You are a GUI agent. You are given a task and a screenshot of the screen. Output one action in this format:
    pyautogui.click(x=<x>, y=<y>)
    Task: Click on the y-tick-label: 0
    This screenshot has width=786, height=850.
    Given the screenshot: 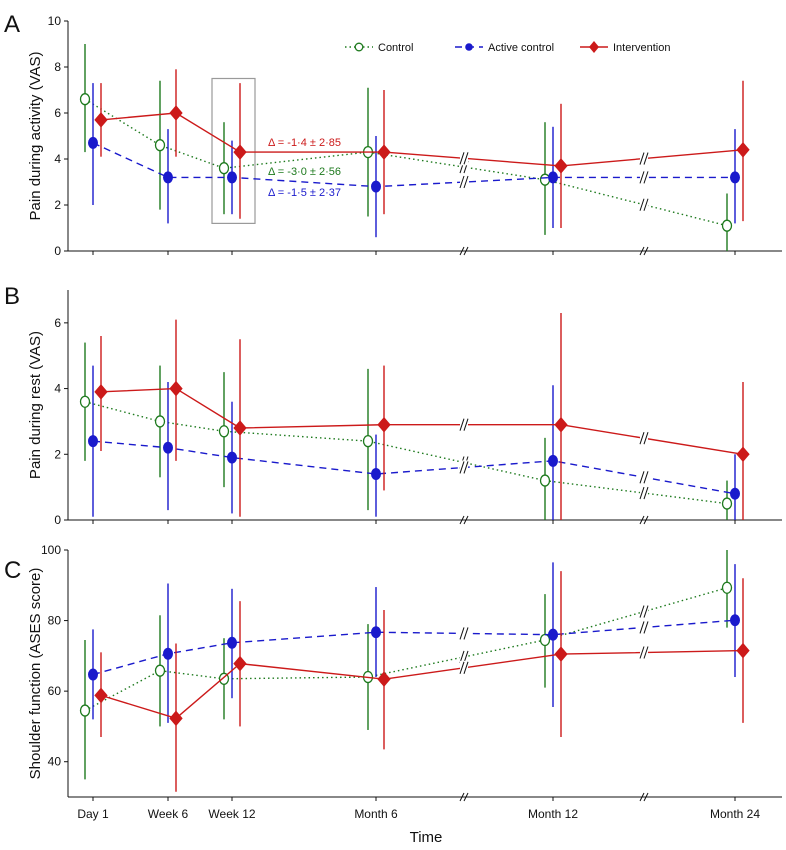 What is the action you would take?
    pyautogui.click(x=57, y=520)
    